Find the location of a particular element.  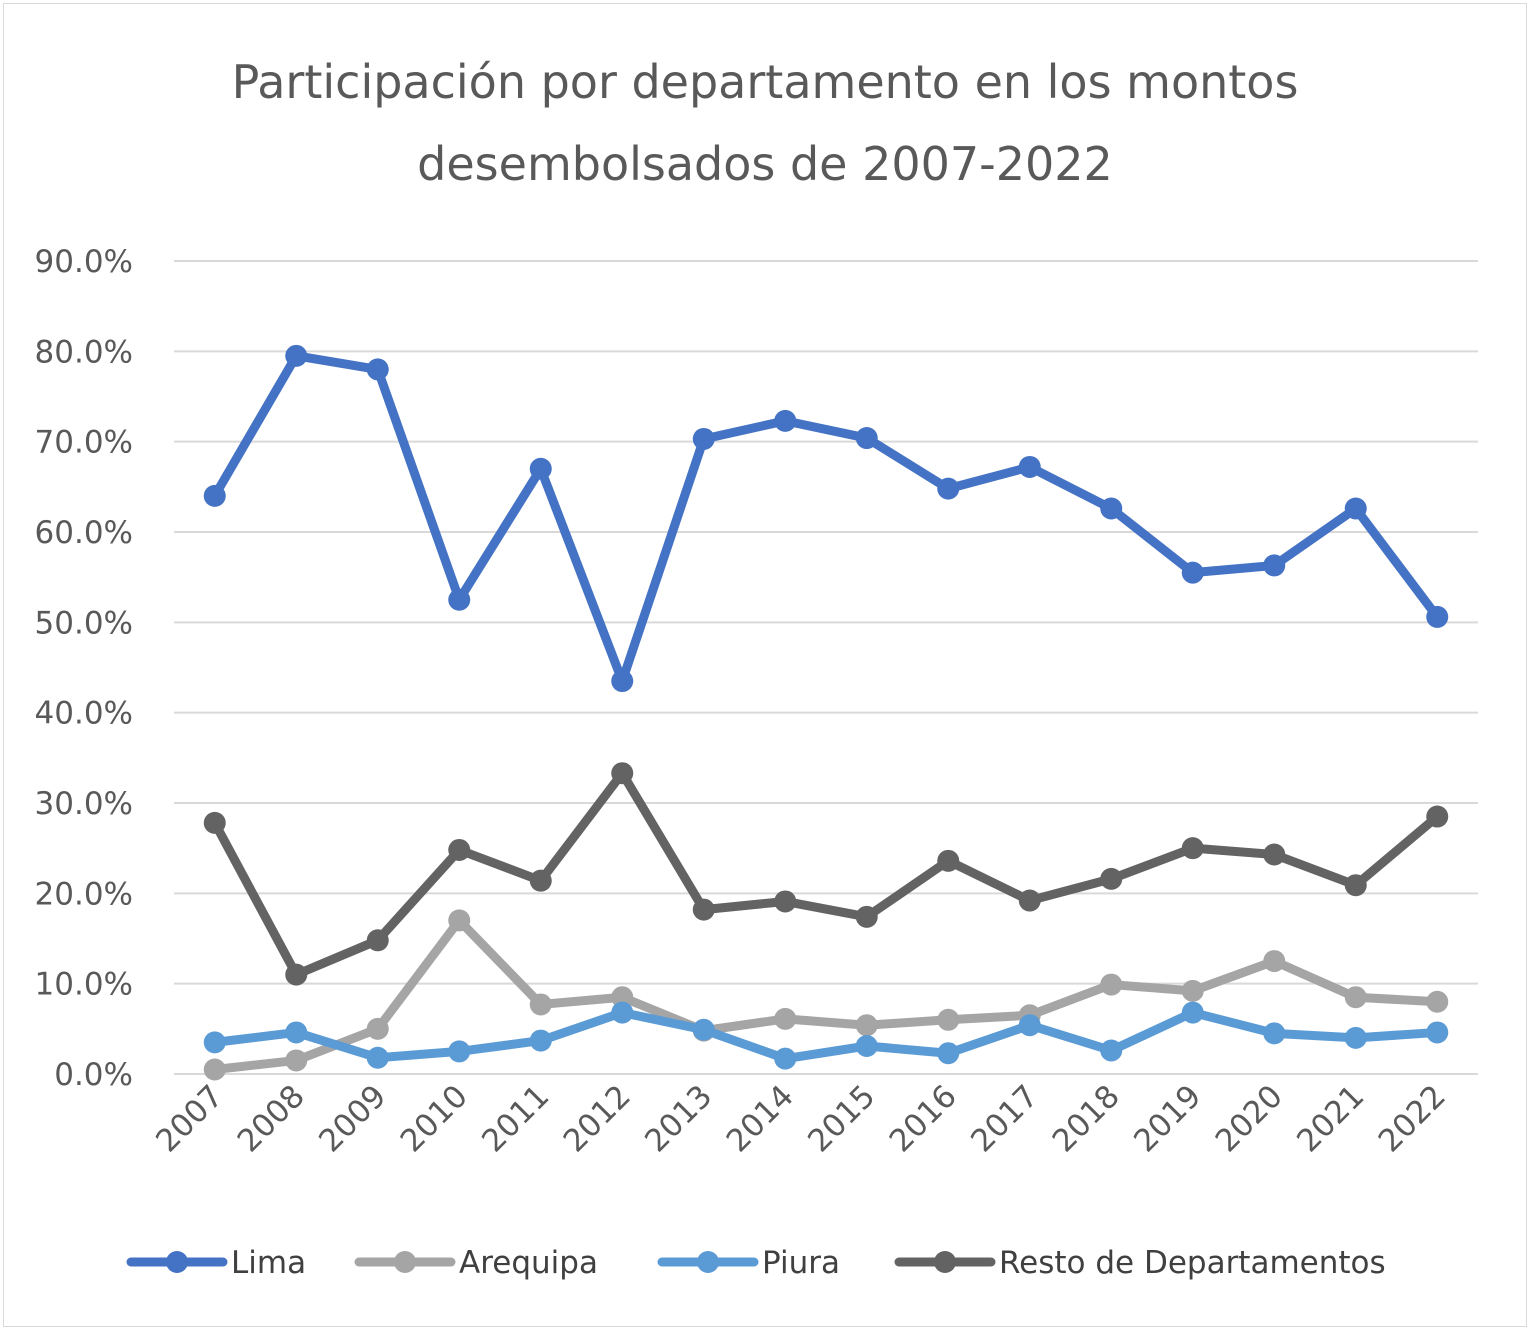

legend-item-piura: Piura is located at coordinates (748, 1263).